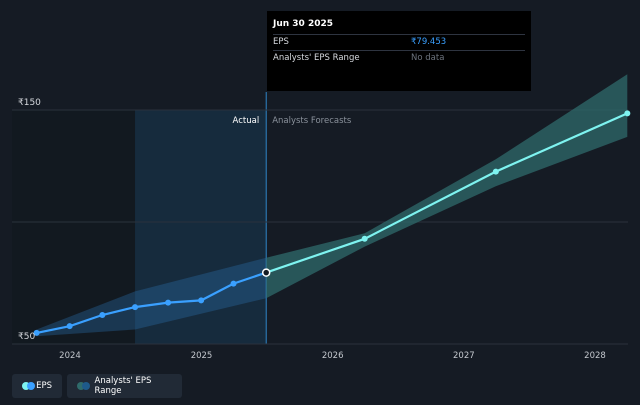 The height and width of the screenshot is (405, 640). What do you see at coordinates (464, 356) in the screenshot?
I see `x-tick-label: 2027` at bounding box center [464, 356].